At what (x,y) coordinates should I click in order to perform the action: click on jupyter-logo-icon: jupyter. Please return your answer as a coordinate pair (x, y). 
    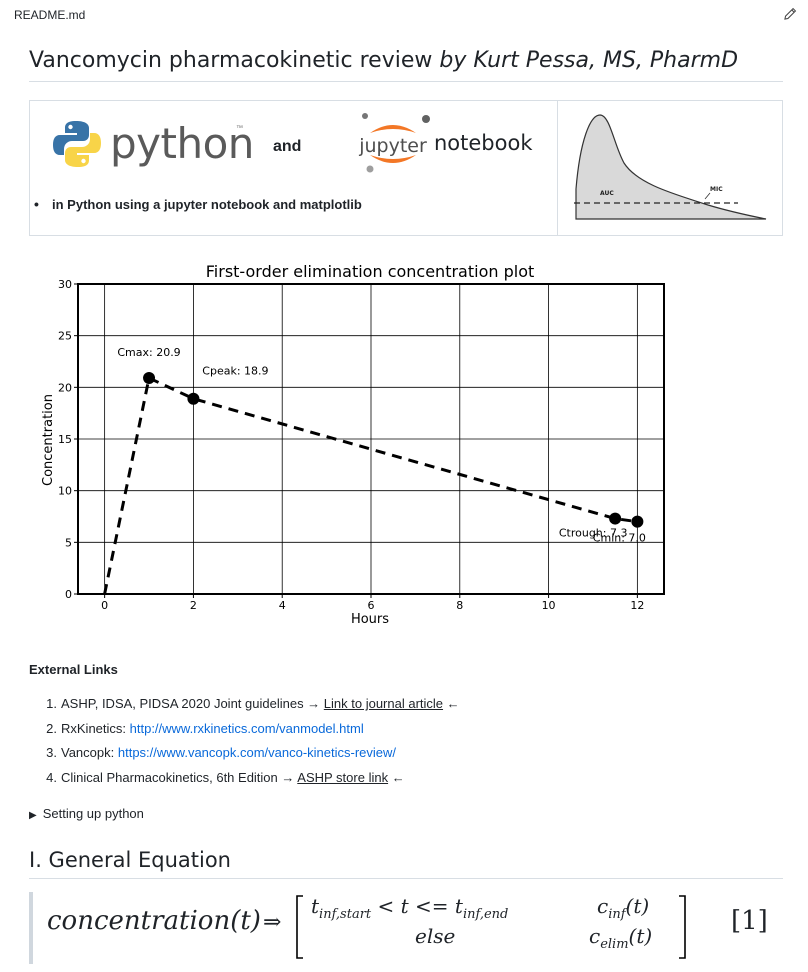
    Looking at the image, I should click on (394, 143).